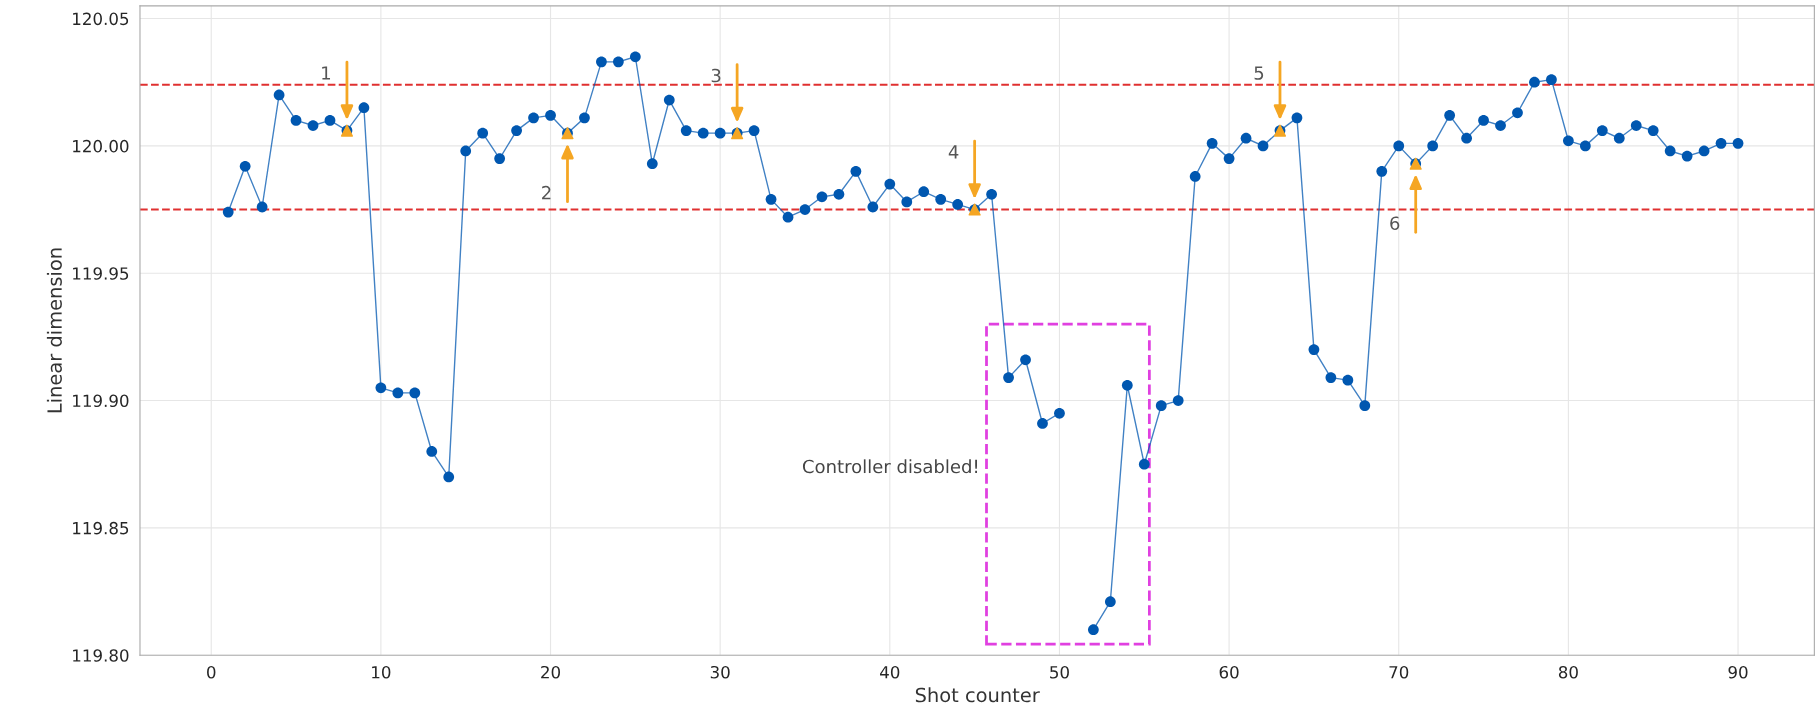  What do you see at coordinates (54, 330) in the screenshot?
I see `y-axis-title: Linear dimension` at bounding box center [54, 330].